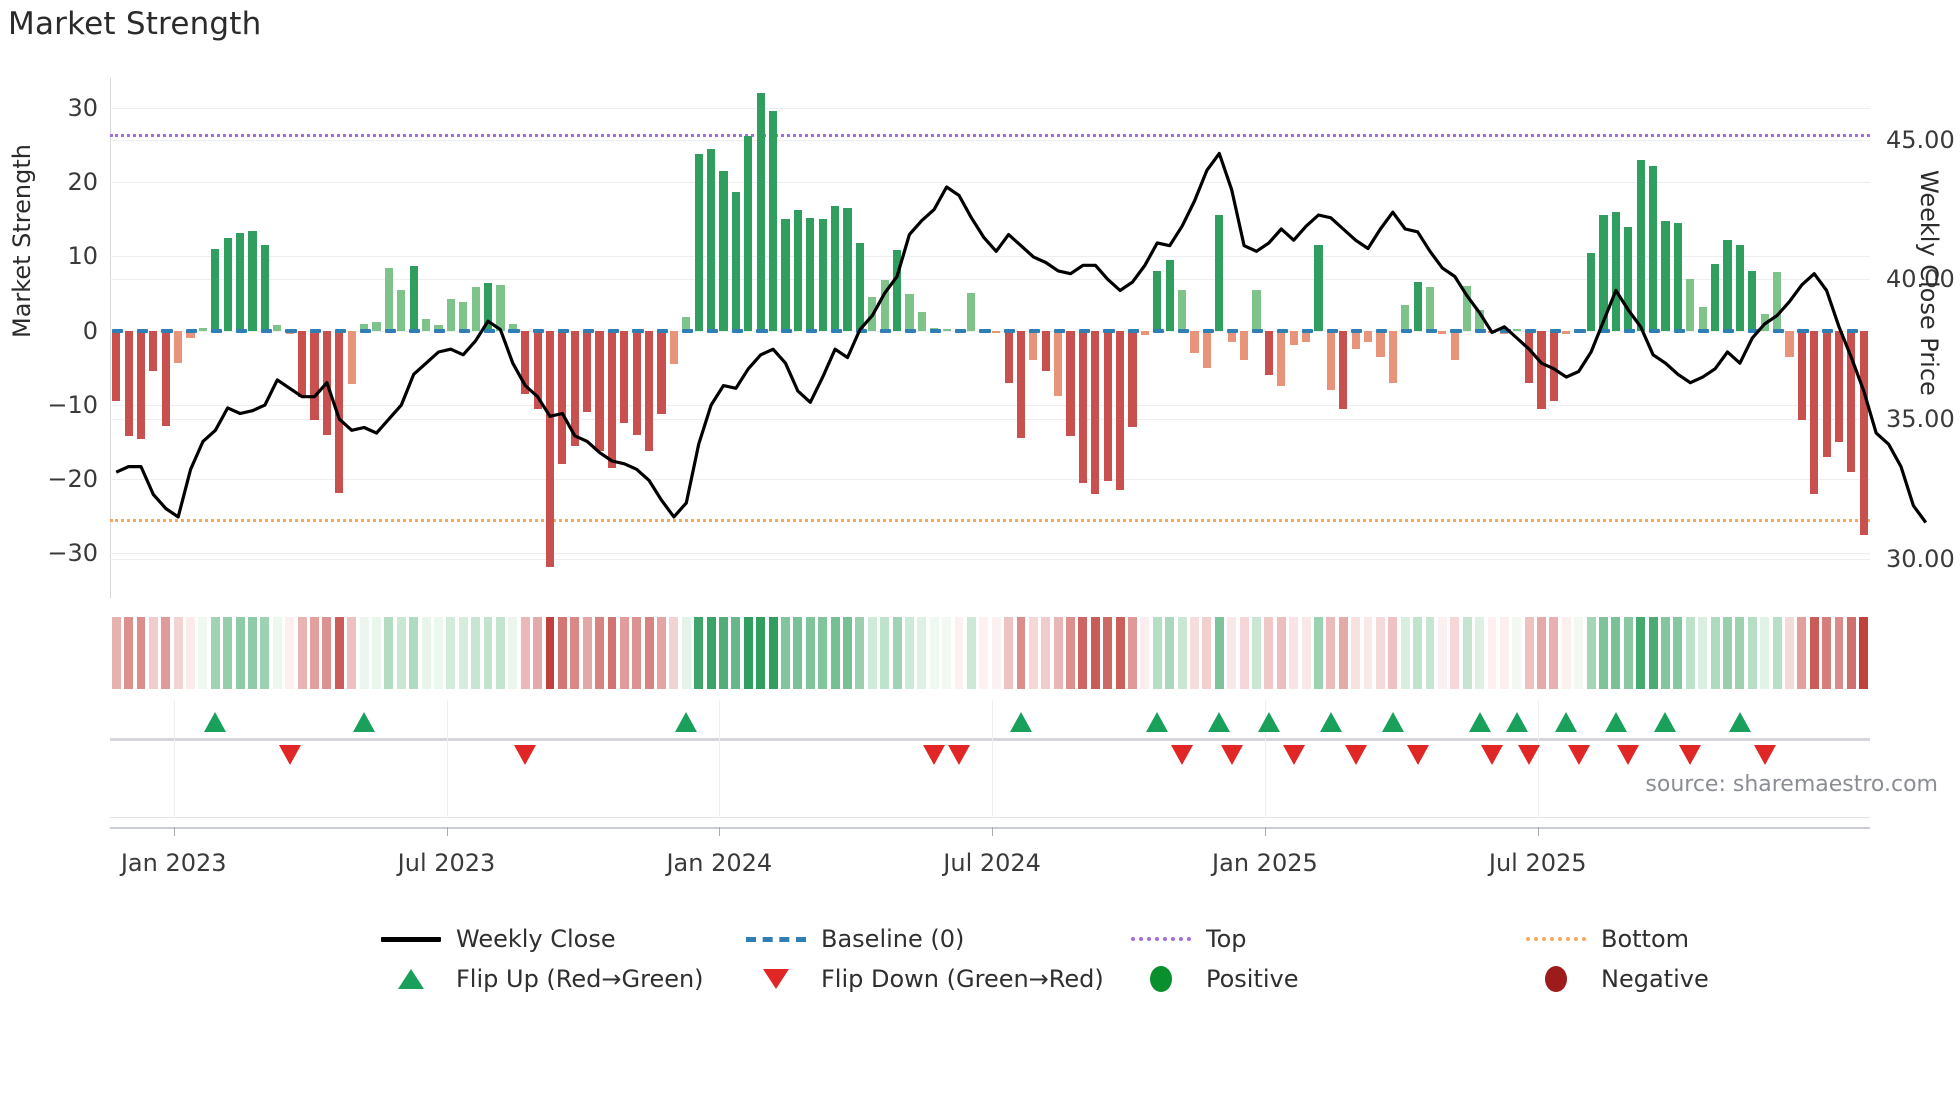 The height and width of the screenshot is (1102, 1960). What do you see at coordinates (1188, 939) in the screenshot?
I see `legend-item: Top` at bounding box center [1188, 939].